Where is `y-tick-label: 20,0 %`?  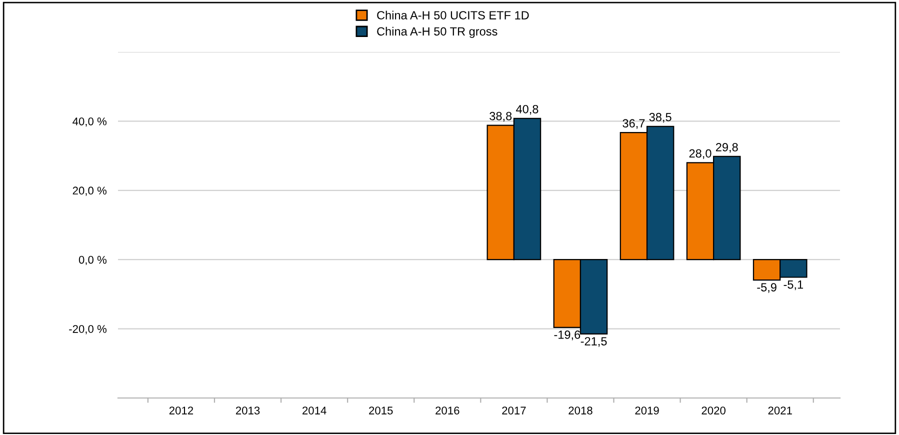
y-tick-label: 20,0 % is located at coordinates (89, 191).